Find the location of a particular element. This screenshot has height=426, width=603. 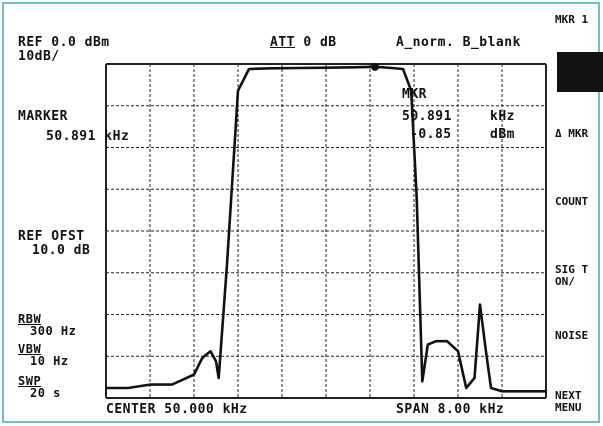

softkey-count: COUNT is located at coordinates (572, 201).